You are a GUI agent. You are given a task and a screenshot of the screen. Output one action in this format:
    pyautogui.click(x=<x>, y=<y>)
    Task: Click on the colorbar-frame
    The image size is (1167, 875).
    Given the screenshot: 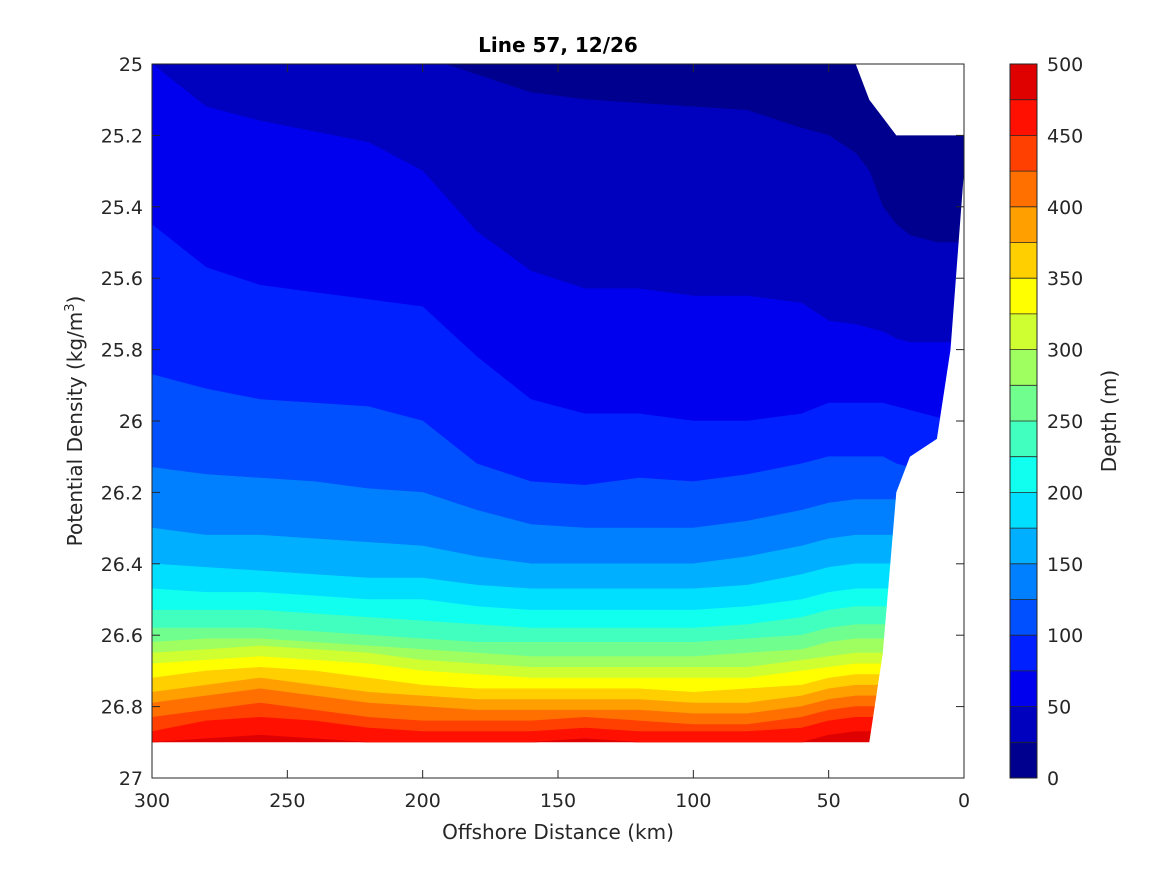 What is the action you would take?
    pyautogui.click(x=1023, y=421)
    